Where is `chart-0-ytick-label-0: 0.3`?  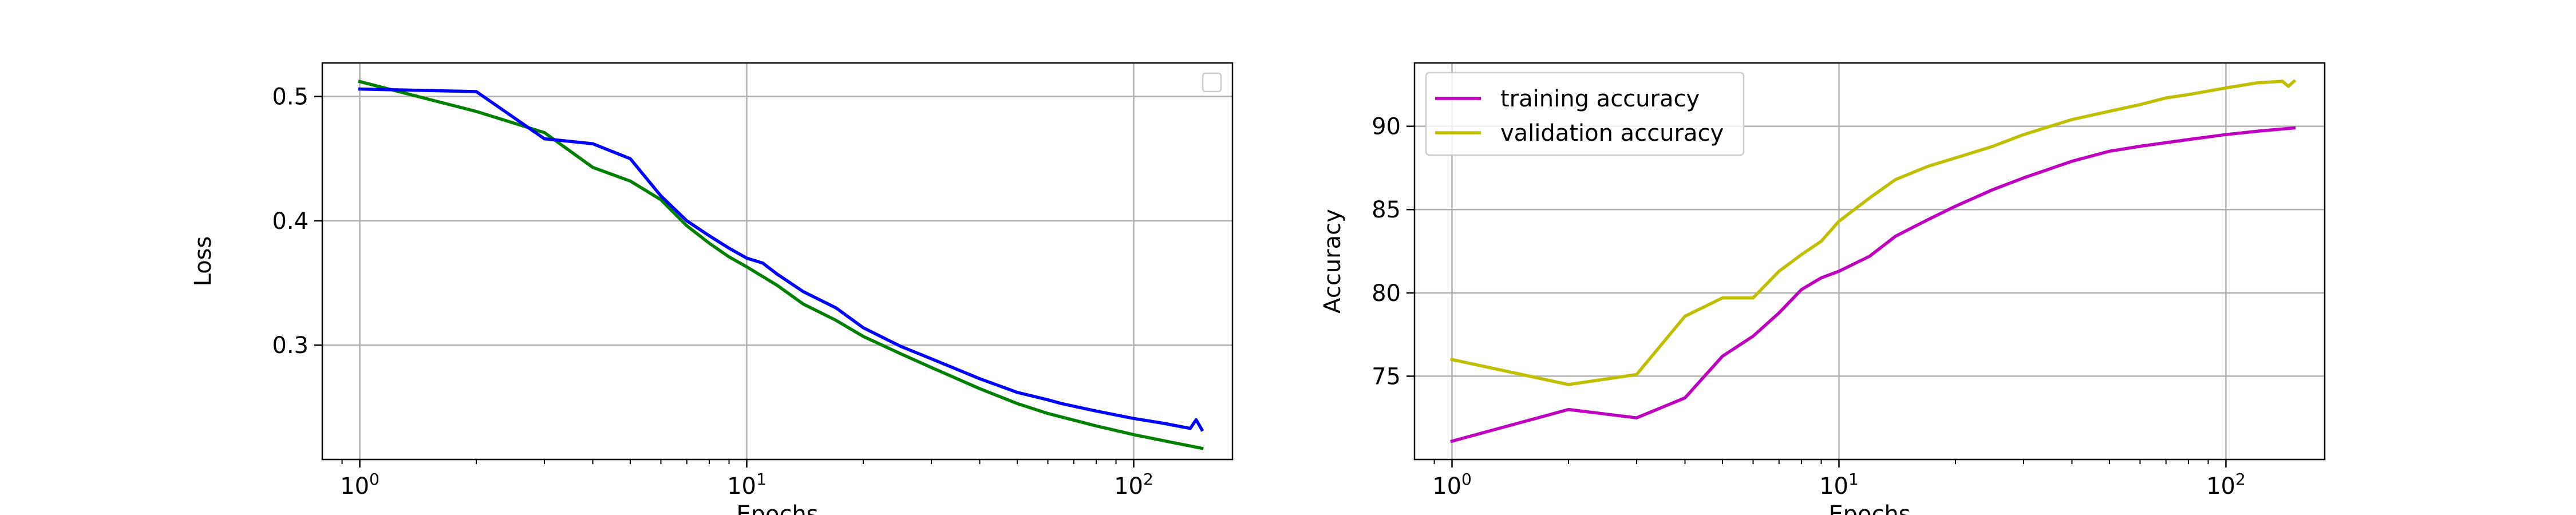
chart-0-ytick-label-0: 0.3 is located at coordinates (290, 345).